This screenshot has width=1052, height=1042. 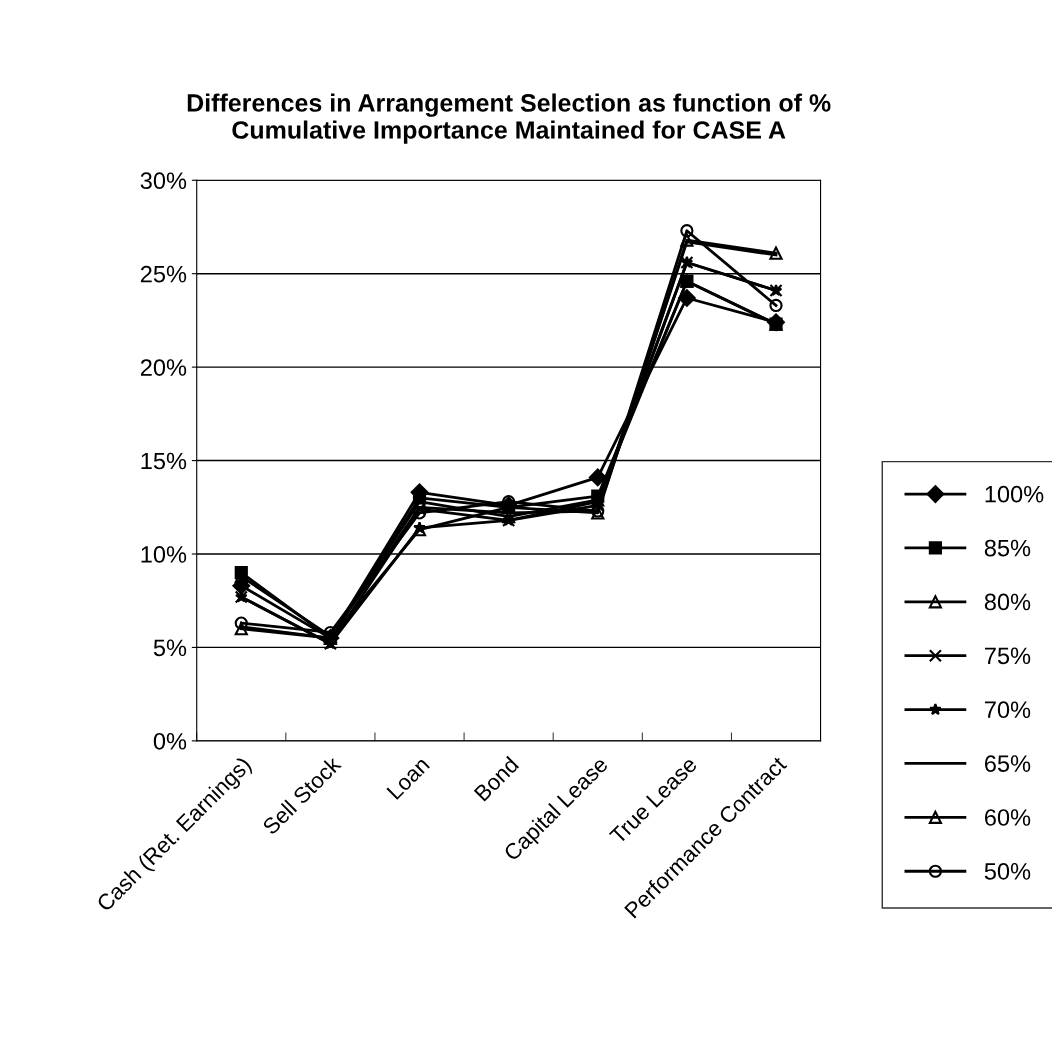 What do you see at coordinates (170, 648) in the screenshot?
I see `y-tick-label: 5%` at bounding box center [170, 648].